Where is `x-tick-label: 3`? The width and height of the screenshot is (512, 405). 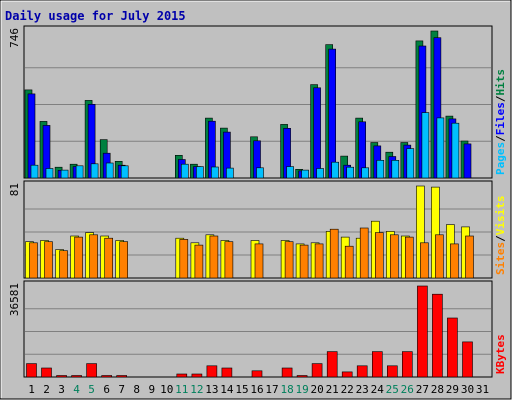
x-tick-label: 3 is located at coordinates (61, 389).